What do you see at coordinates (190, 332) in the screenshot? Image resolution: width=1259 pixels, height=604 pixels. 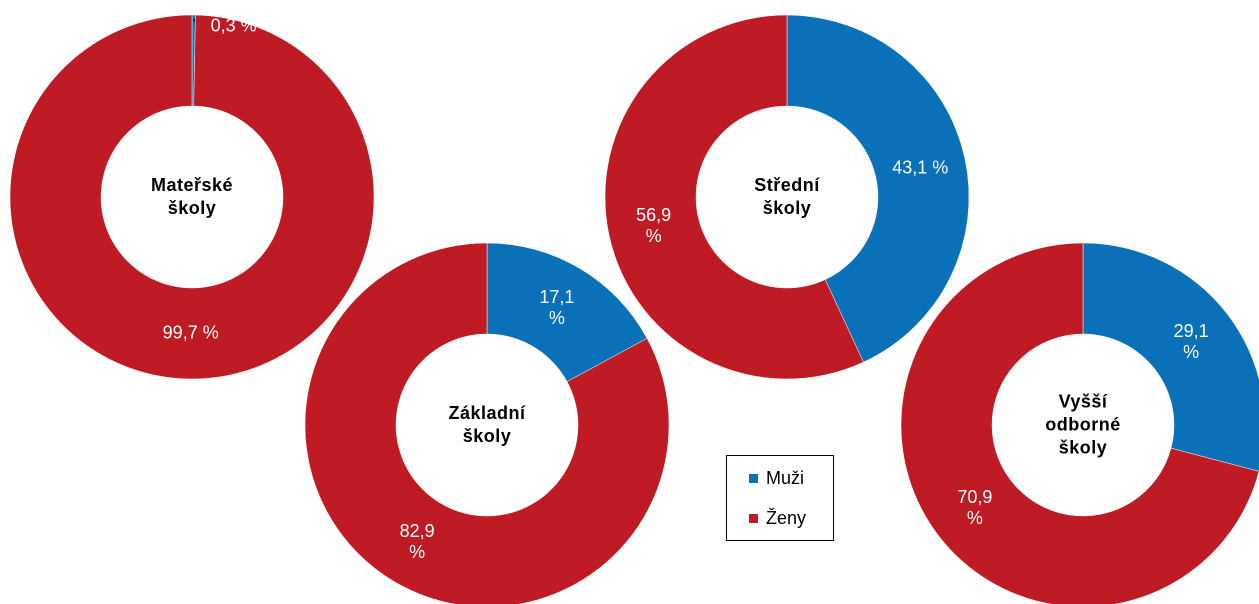 I see `data-label: 99,7 %` at bounding box center [190, 332].